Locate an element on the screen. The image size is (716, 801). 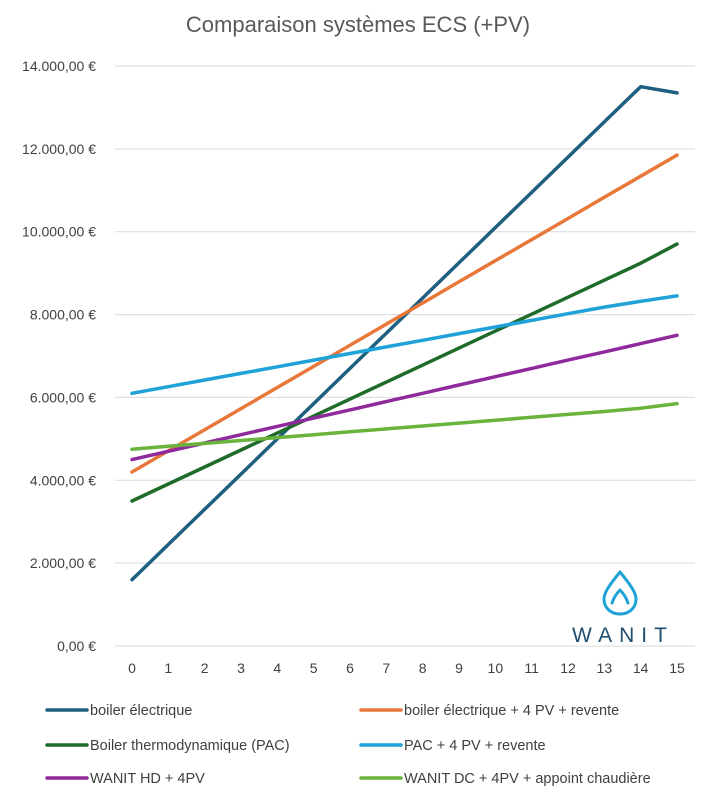
x-tick-label: 10 is located at coordinates (496, 668).